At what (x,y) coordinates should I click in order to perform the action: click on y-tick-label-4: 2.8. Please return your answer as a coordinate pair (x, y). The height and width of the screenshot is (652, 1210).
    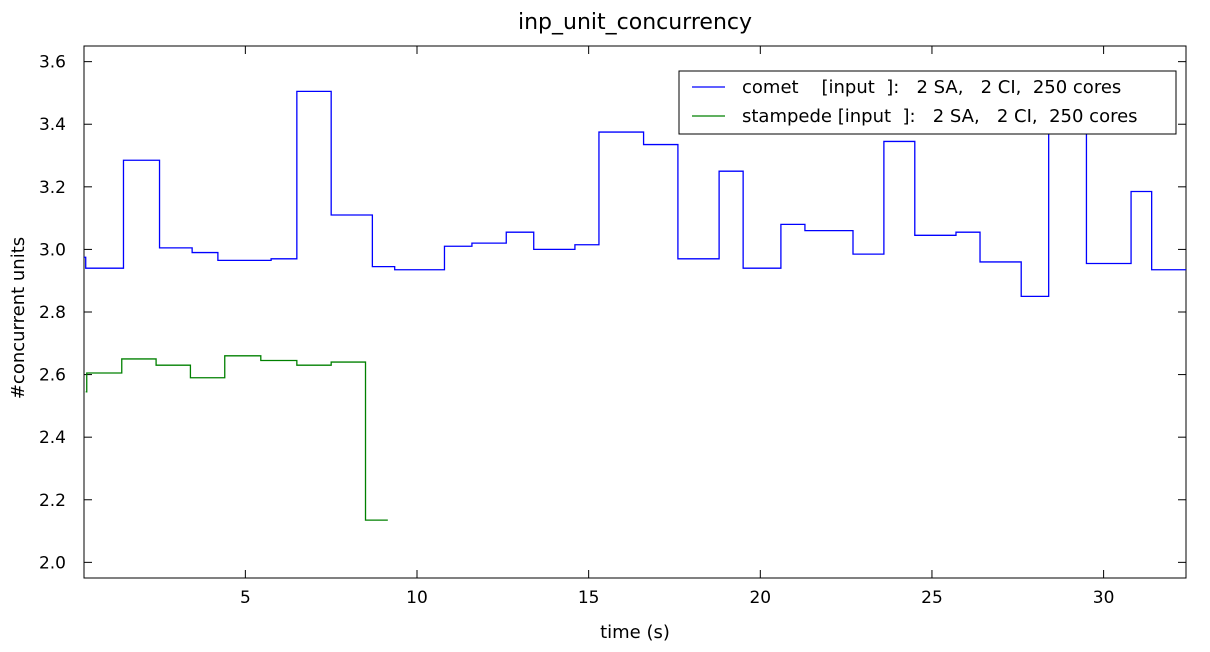
    Looking at the image, I should click on (52, 313).